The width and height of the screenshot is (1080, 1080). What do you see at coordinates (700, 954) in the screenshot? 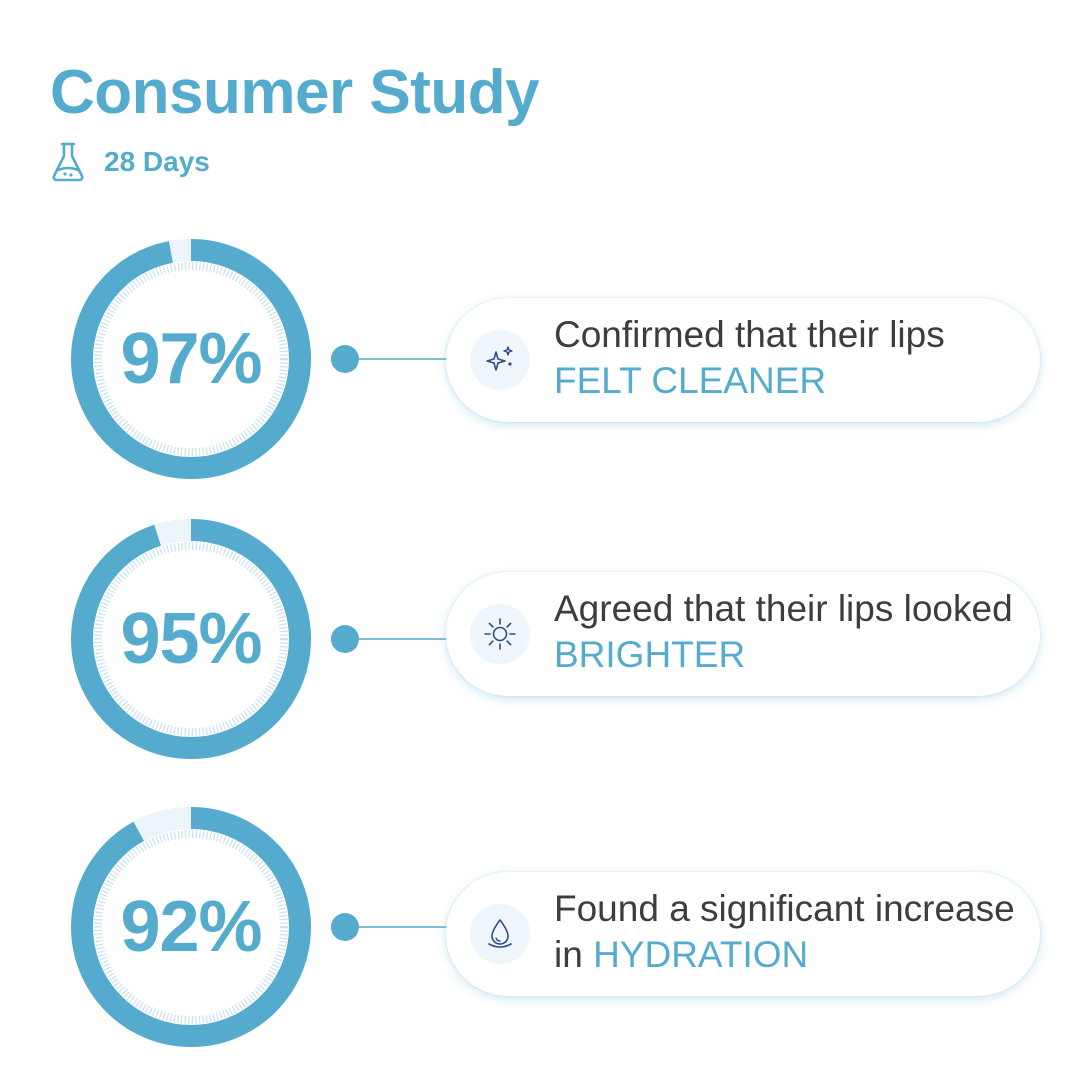
I see `stat-highlight: HYDRATION` at bounding box center [700, 954].